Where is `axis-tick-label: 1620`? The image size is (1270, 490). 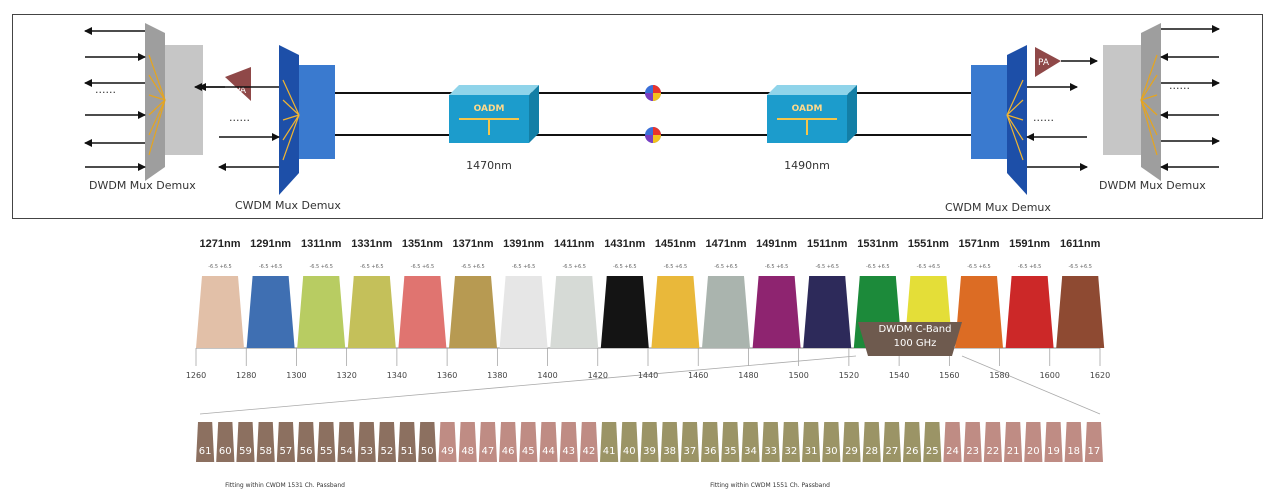
axis-tick-label: 1620 is located at coordinates (1100, 375).